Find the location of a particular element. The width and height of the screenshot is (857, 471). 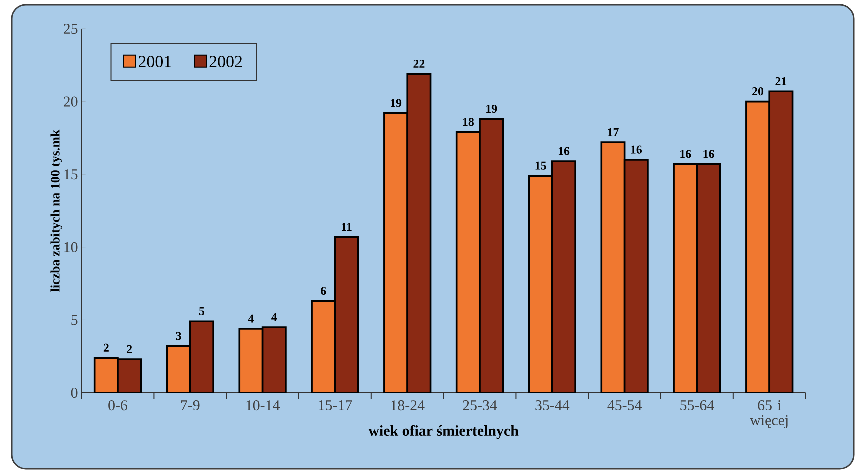

data-label: 6 is located at coordinates (323, 291).